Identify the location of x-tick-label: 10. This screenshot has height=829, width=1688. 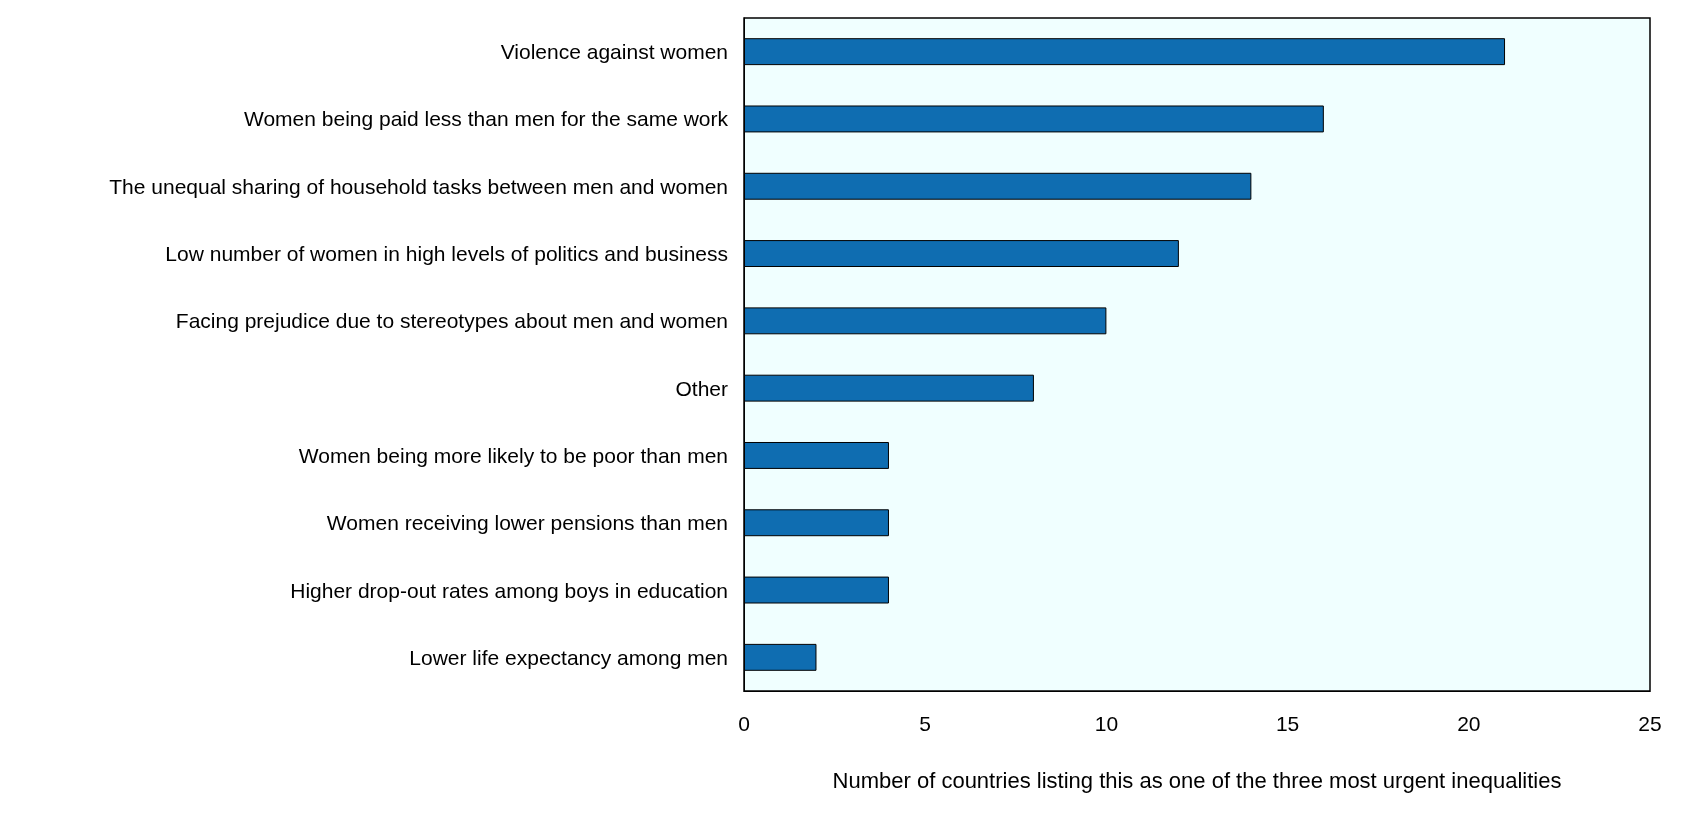
(1106, 723).